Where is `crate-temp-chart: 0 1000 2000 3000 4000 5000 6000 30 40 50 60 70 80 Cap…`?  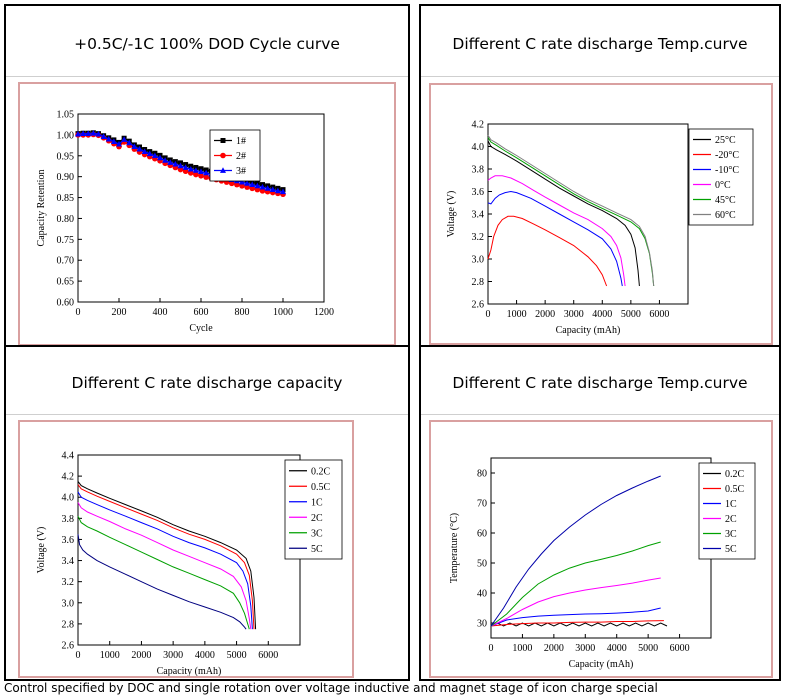 crate-temp-chart: 0 1000 2000 3000 4000 5000 6000 30 40 50 60 70 80 Cap… is located at coordinates (602, 563).